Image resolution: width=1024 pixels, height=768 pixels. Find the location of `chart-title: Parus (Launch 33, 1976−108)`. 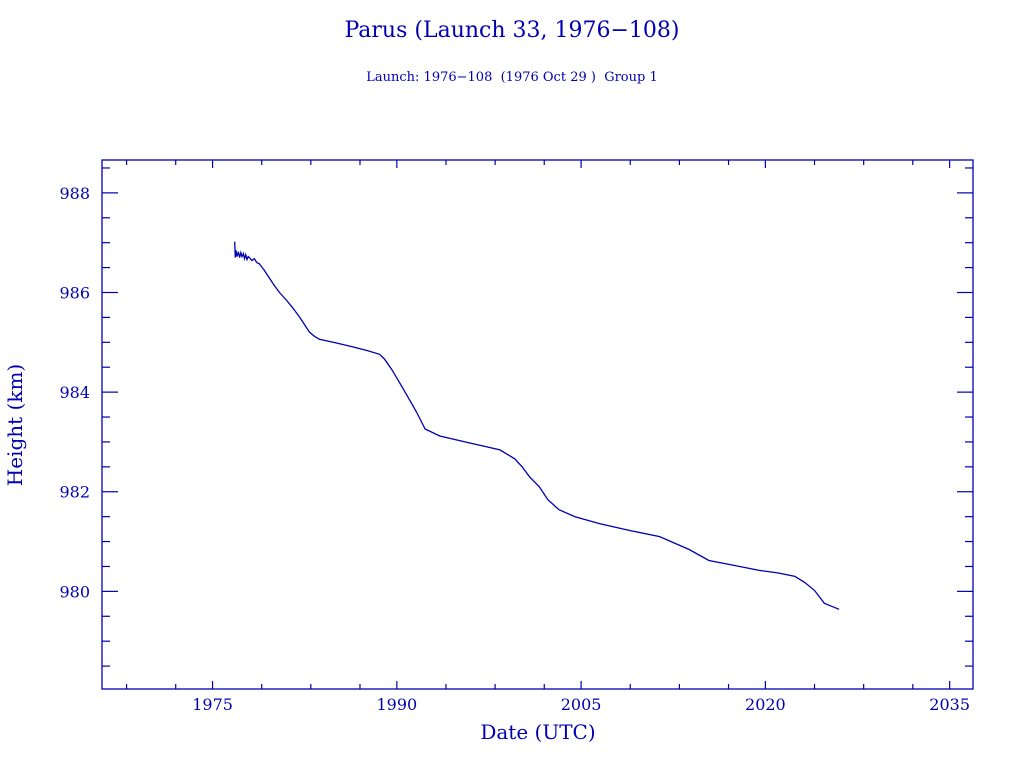

chart-title: Parus (Launch 33, 1976−108) is located at coordinates (511, 30).